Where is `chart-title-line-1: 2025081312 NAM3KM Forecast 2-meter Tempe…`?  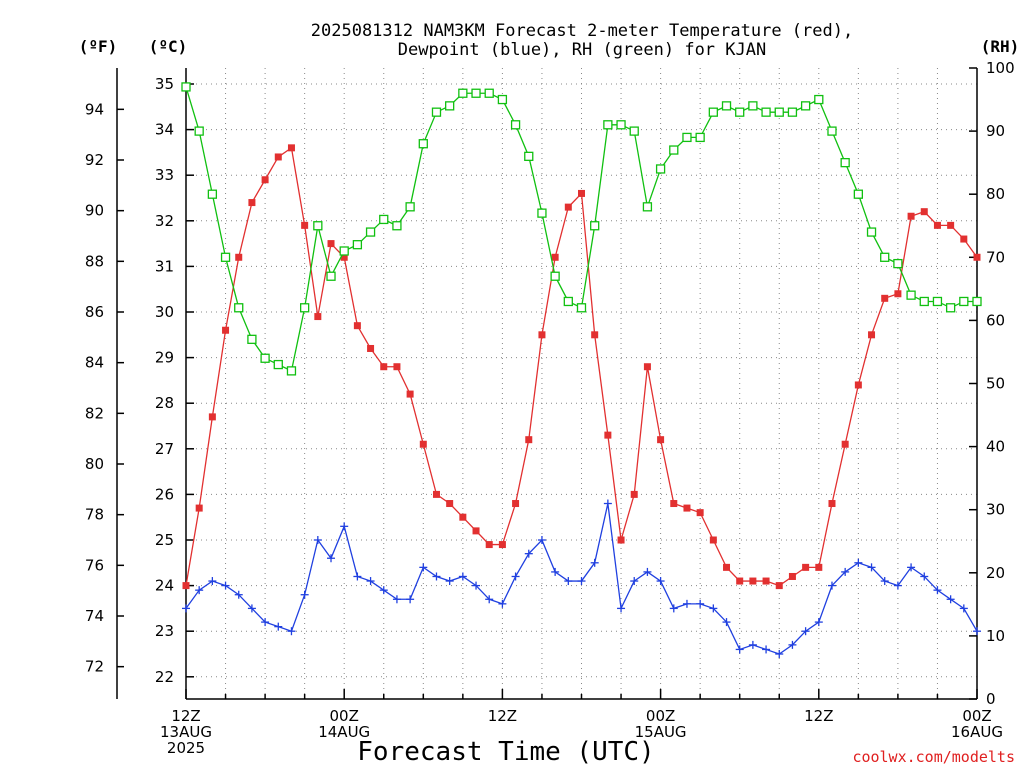
chart-title-line-1: 2025081312 NAM3KM Forecast 2-meter Tempe… is located at coordinates (582, 31).